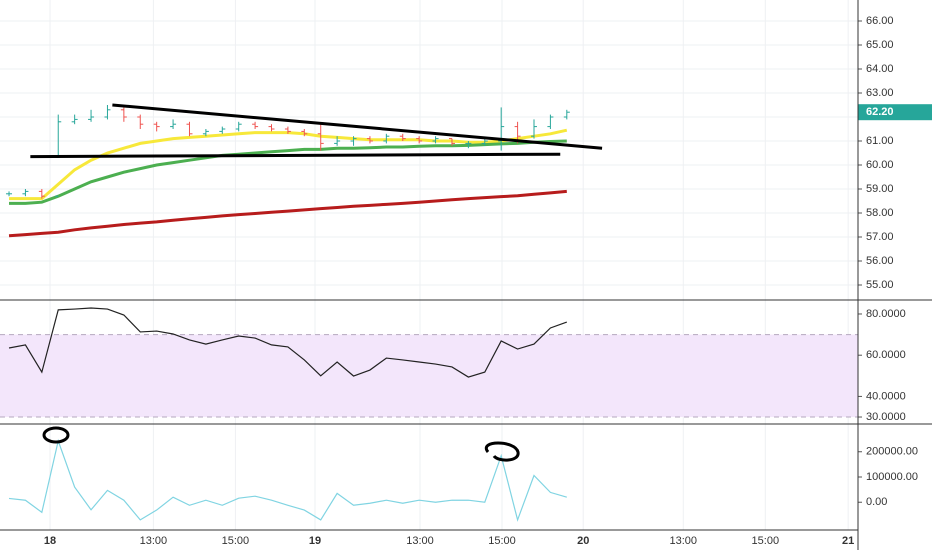  What do you see at coordinates (848, 541) in the screenshot?
I see `x-tick-label: 21` at bounding box center [848, 541].